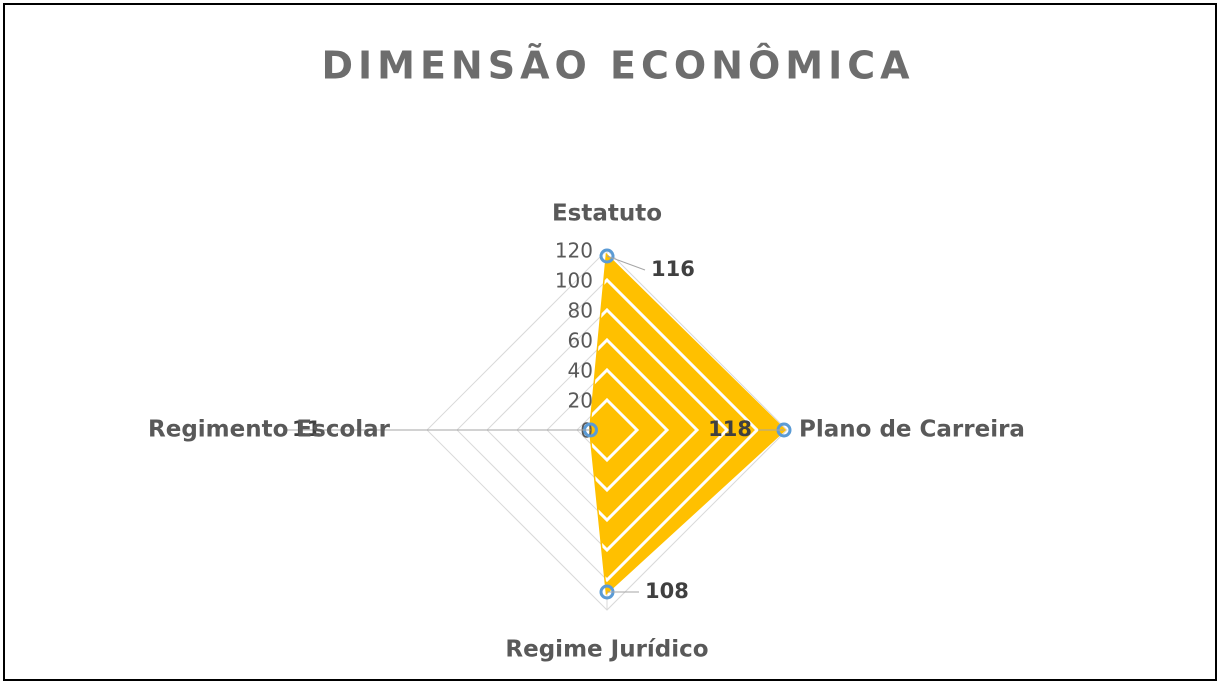  Describe the element at coordinates (269, 430) in the screenshot. I see `category-label: Regimento Escolar` at that location.